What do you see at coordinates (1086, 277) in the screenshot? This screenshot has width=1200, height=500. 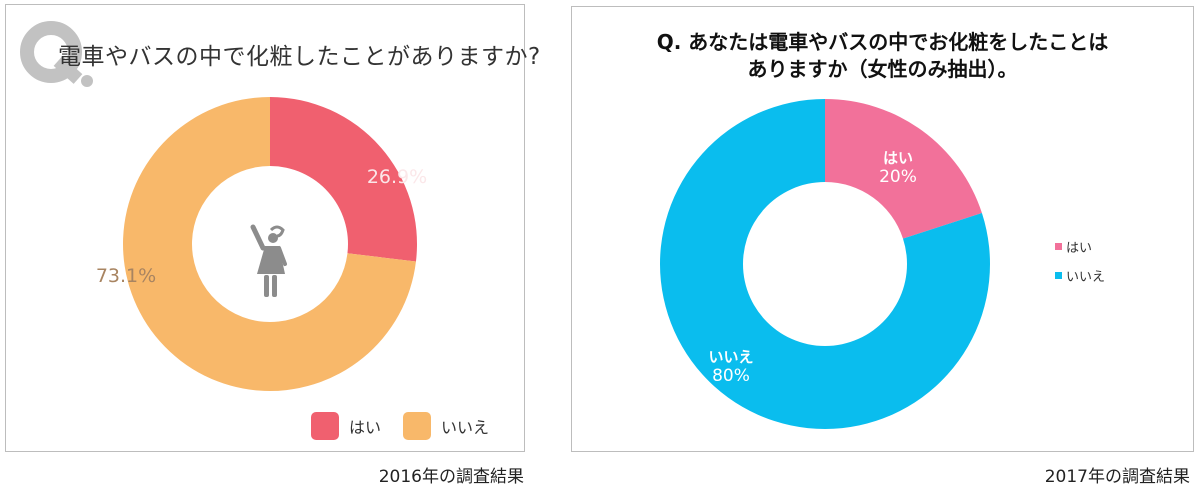 I see `legend-label-no-2017: いいえ` at bounding box center [1086, 277].